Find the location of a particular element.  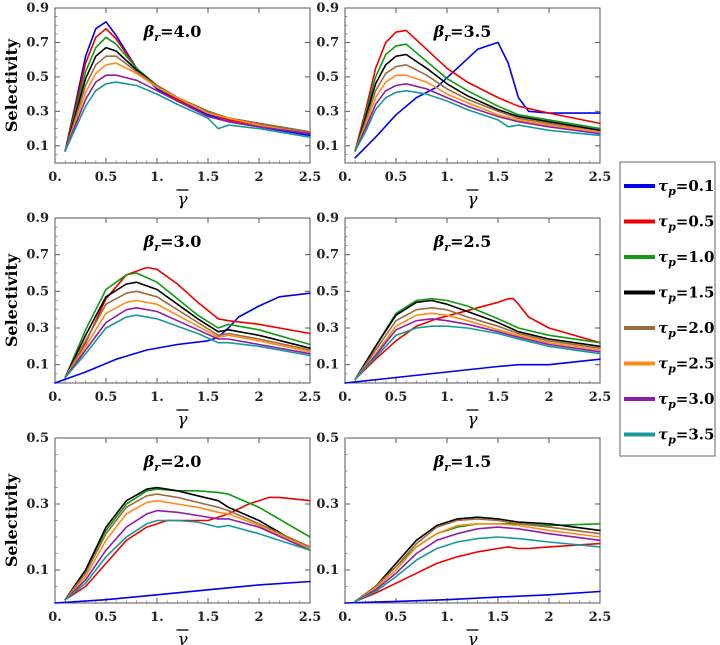

legend-label: τp=1.5 is located at coordinates (686, 294).